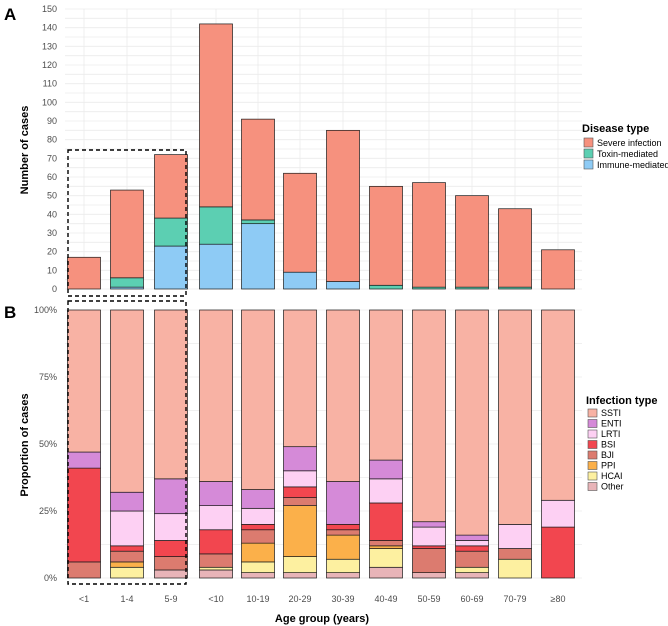 The image size is (668, 626). I want to click on bar-a-20-29-immune-mediated, so click(300, 280).